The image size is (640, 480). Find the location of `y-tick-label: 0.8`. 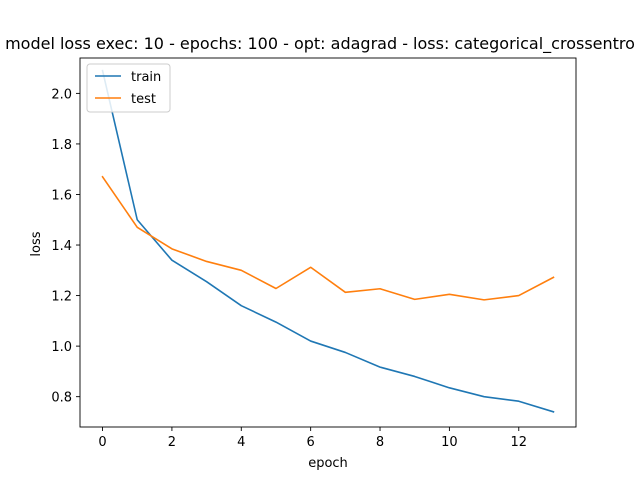

y-tick-label: 0.8 is located at coordinates (61, 398).